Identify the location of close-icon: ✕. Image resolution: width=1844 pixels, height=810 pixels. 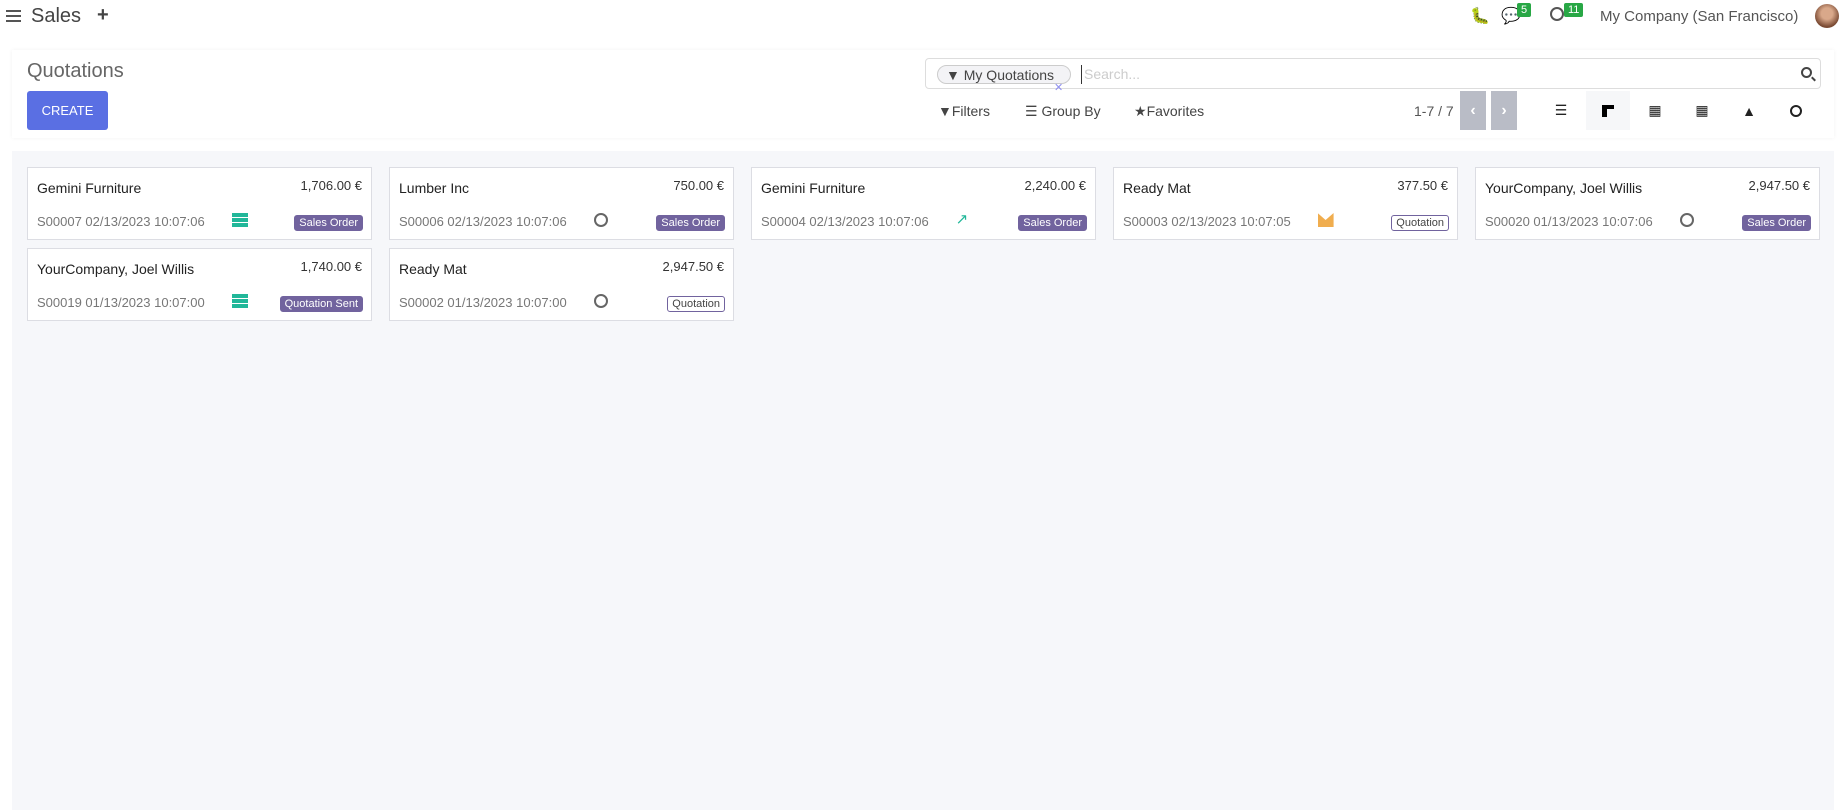
(1059, 88).